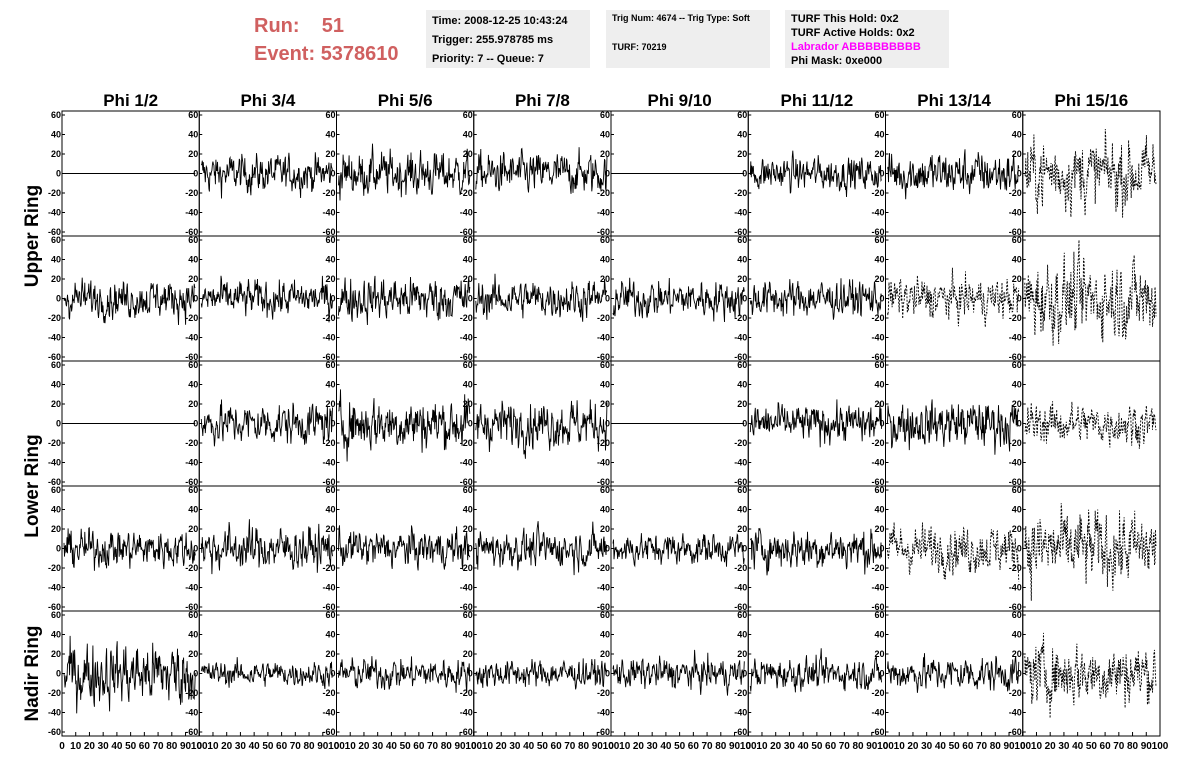 The width and height of the screenshot is (1196, 772). I want to click on column-header: Phi 5/6, so click(405, 100).